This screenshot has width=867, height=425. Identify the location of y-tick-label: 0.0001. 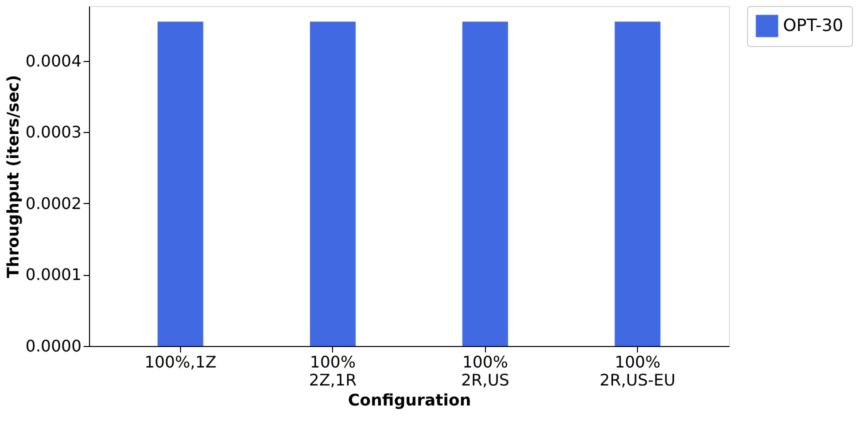
(54, 274).